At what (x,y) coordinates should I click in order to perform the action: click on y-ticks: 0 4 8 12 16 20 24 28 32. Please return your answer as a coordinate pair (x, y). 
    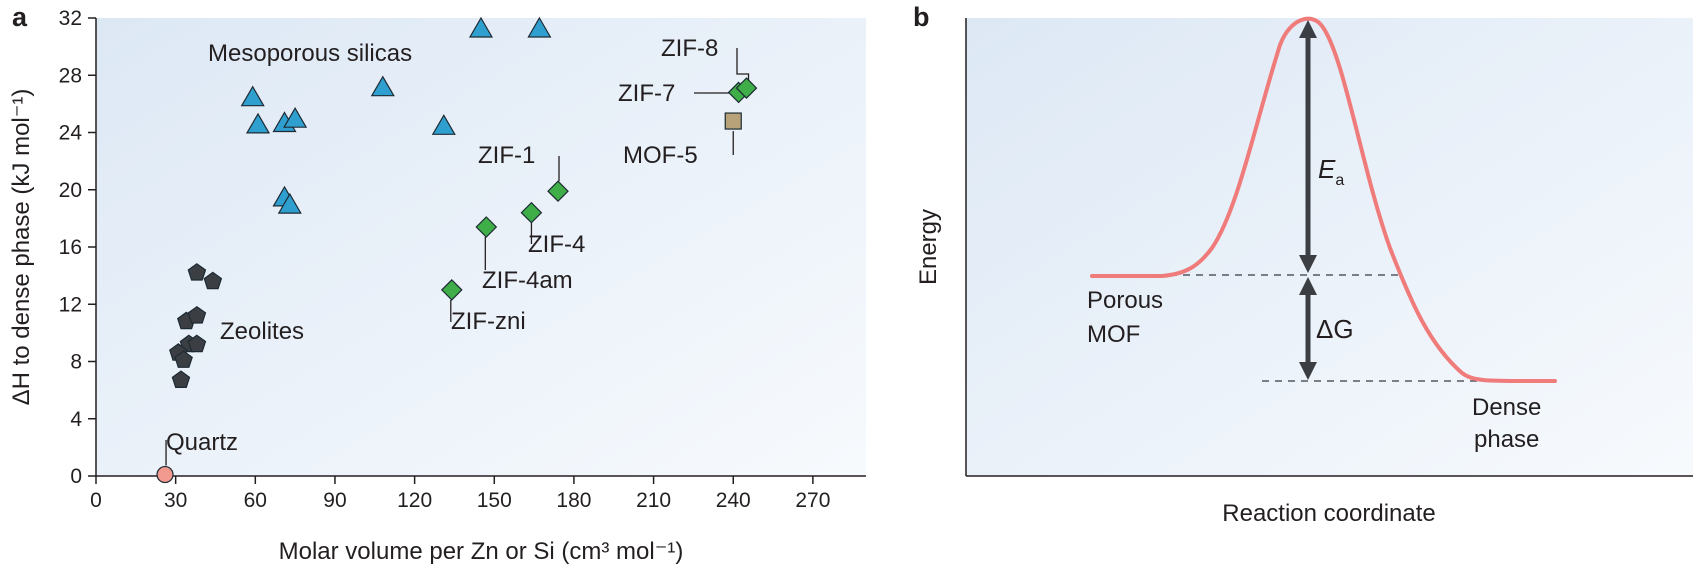
    Looking at the image, I should click on (77, 247).